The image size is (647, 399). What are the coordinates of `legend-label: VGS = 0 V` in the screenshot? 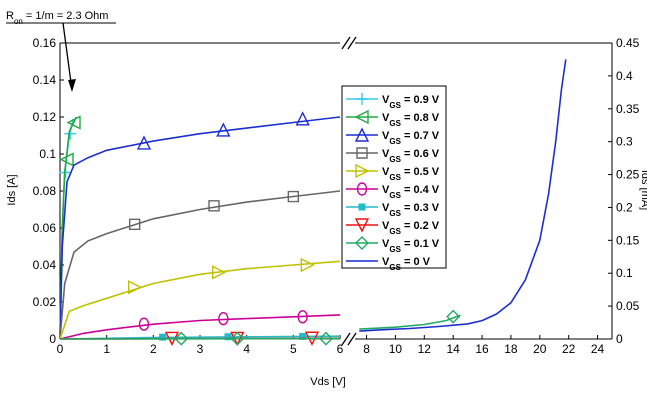 It's located at (406, 264).